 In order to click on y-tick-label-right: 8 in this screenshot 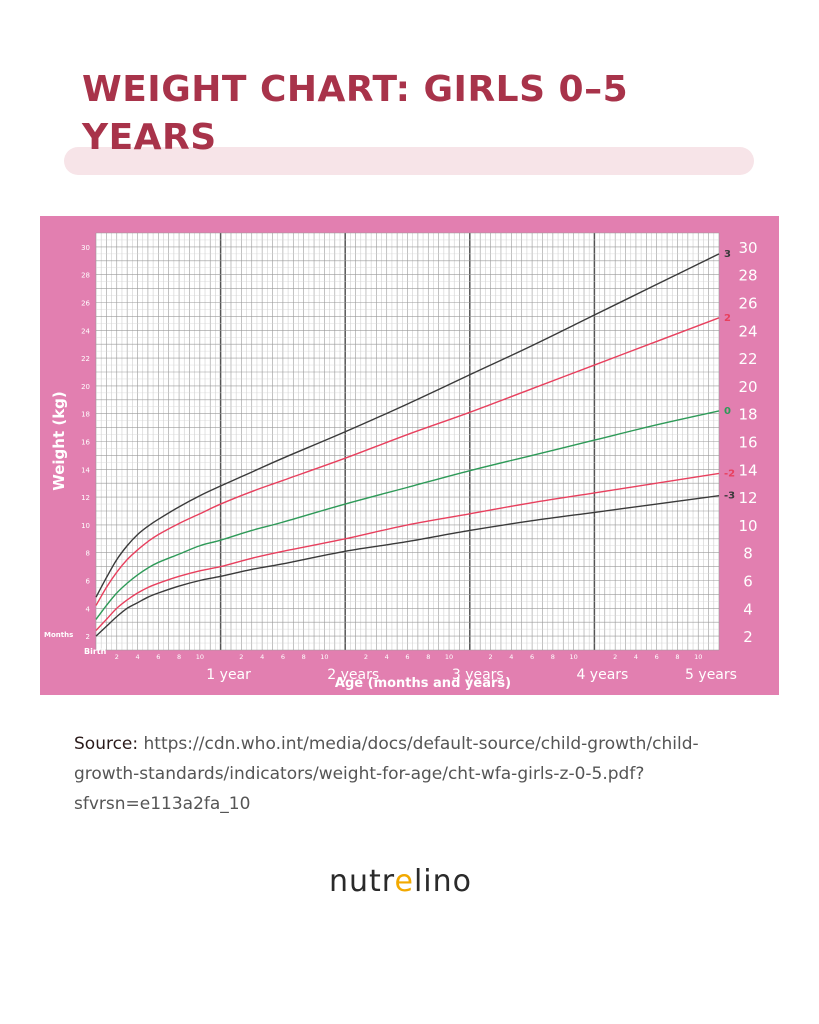, I will do `click(748, 554)`.